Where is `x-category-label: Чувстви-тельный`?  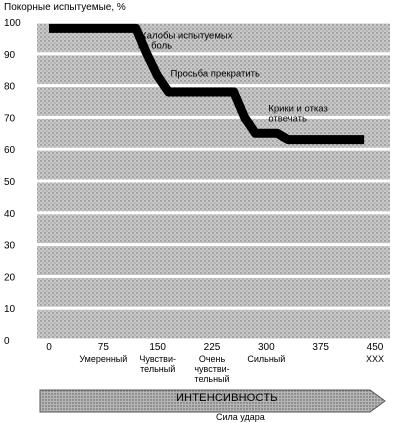 x-category-label: Чувстви-тельный is located at coordinates (157, 364).